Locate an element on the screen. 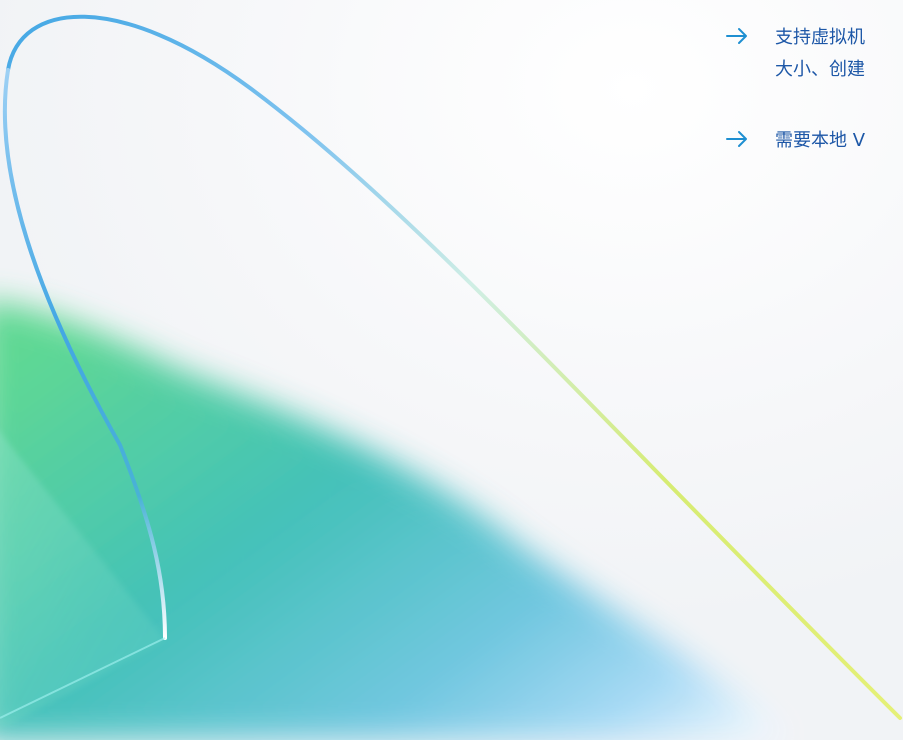 This screenshot has width=903, height=740. feature-text: 支持虚拟机 大小、创建 is located at coordinates (820, 54).